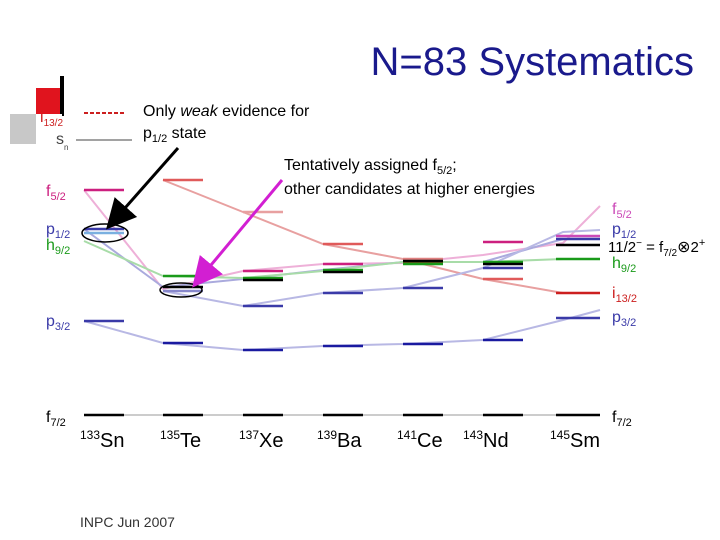 Image resolution: width=720 pixels, height=540 pixels. I want to click on isotope-label-nd: 143Nd, so click(486, 440).